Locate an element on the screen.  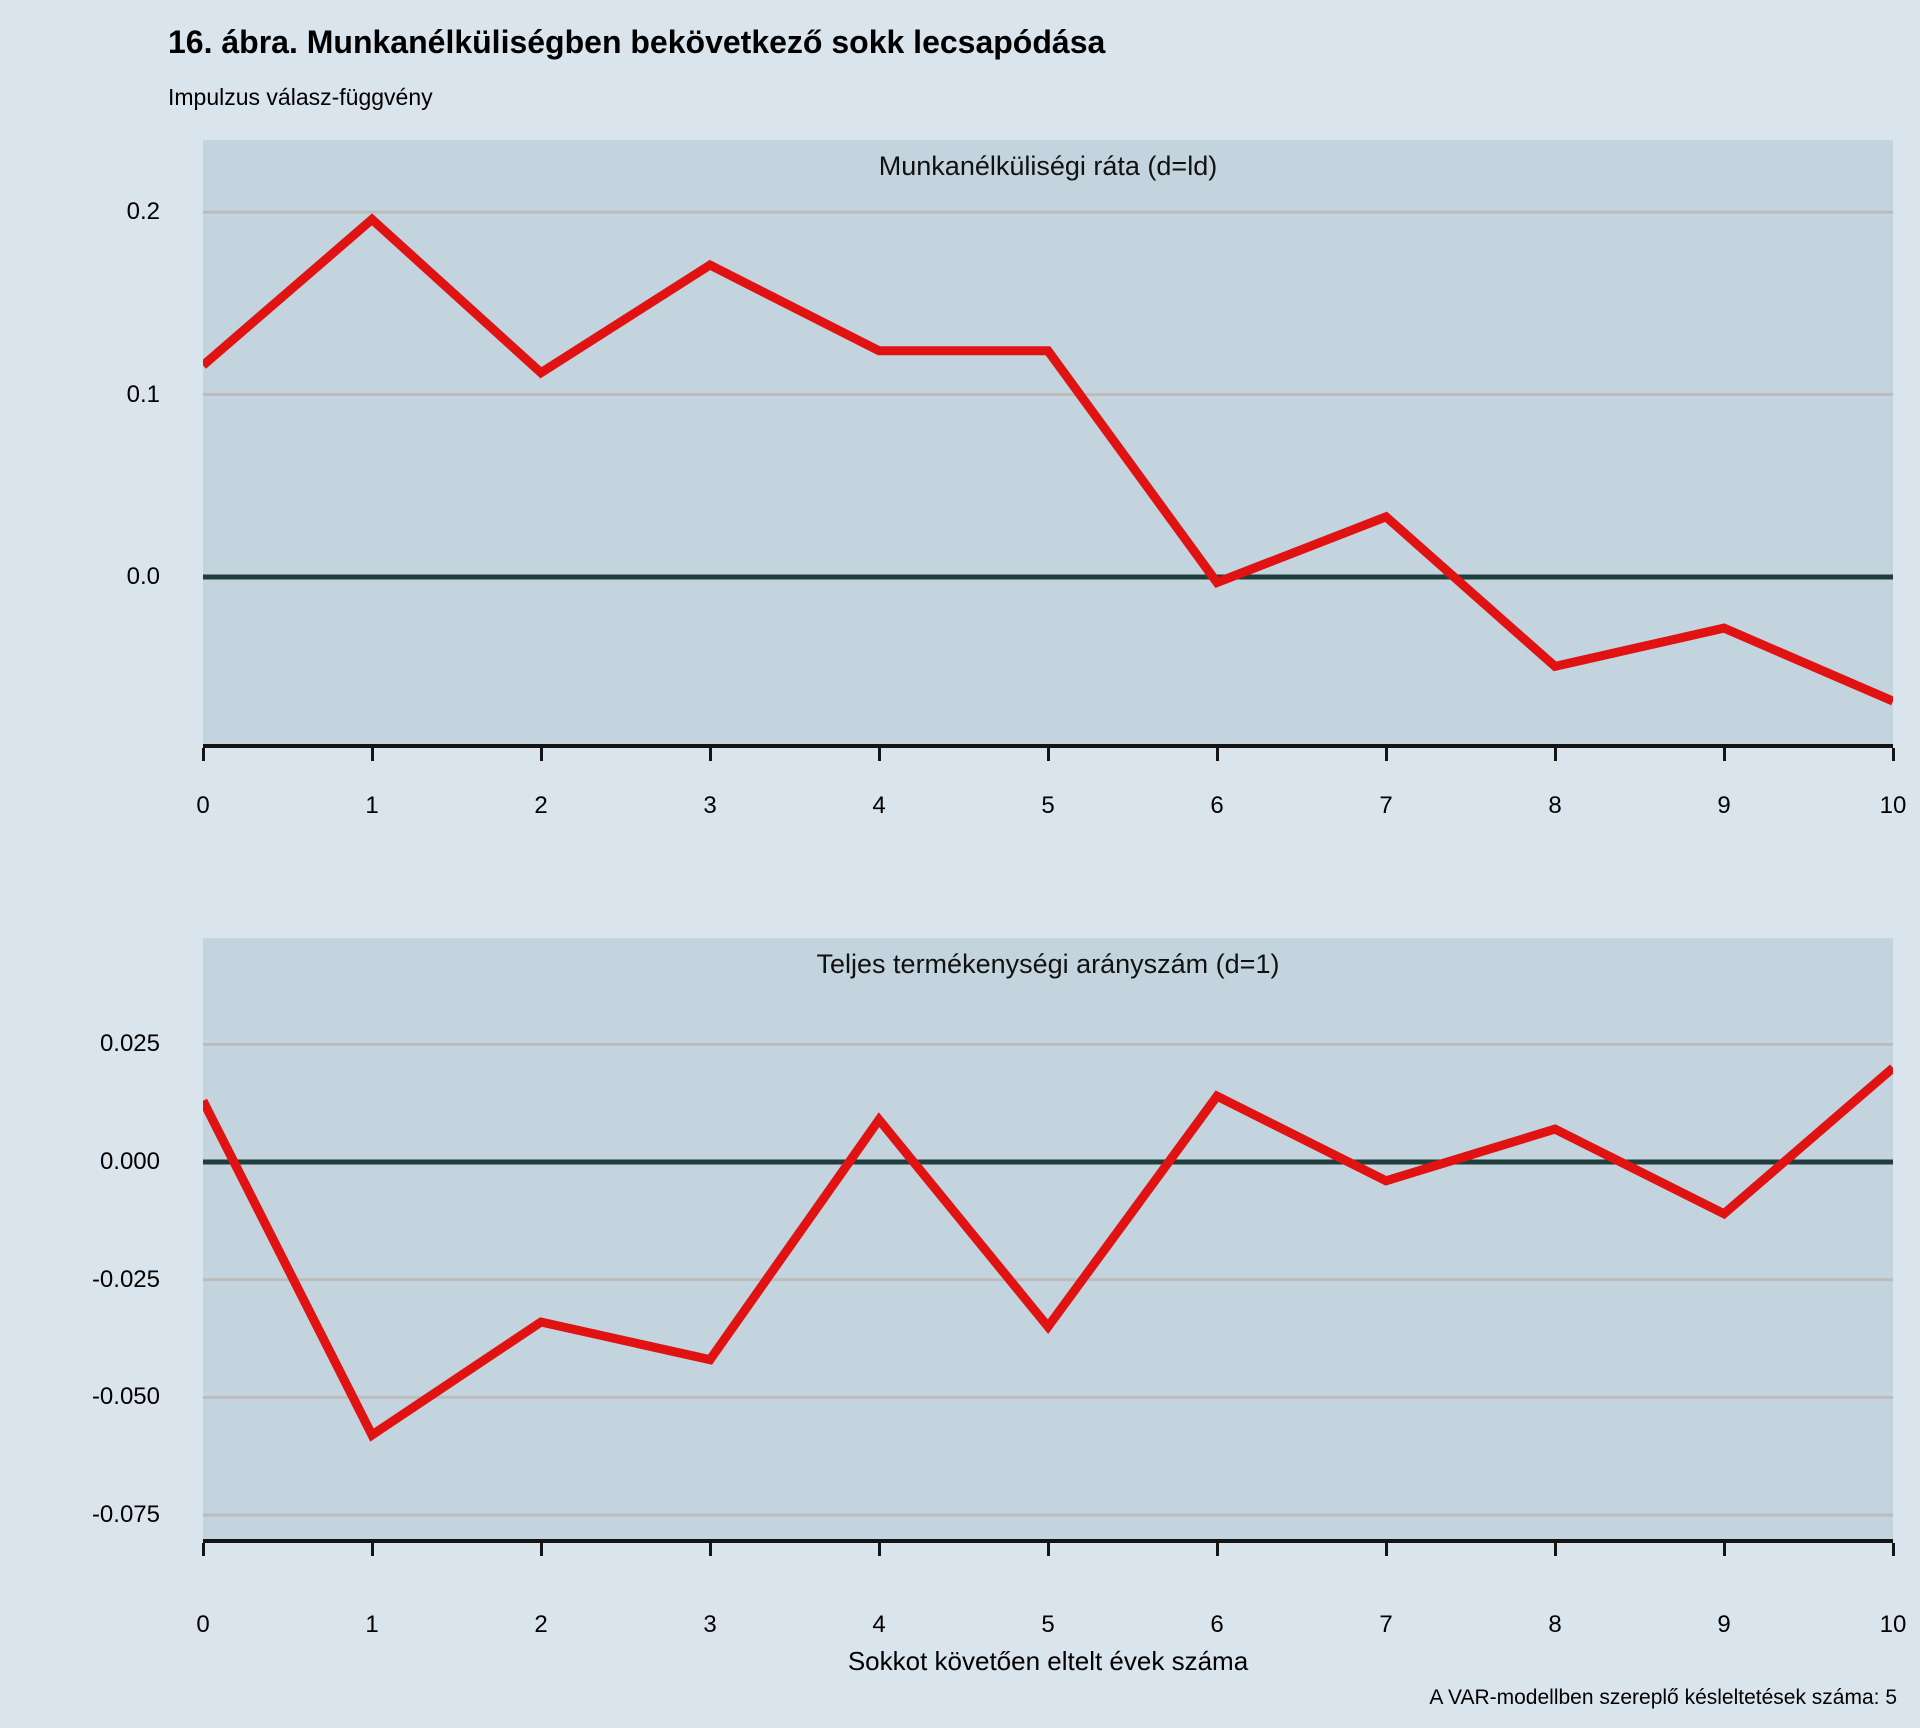
x-axis-title: Sokkot követően eltelt évek száma is located at coordinates (1048, 1661).